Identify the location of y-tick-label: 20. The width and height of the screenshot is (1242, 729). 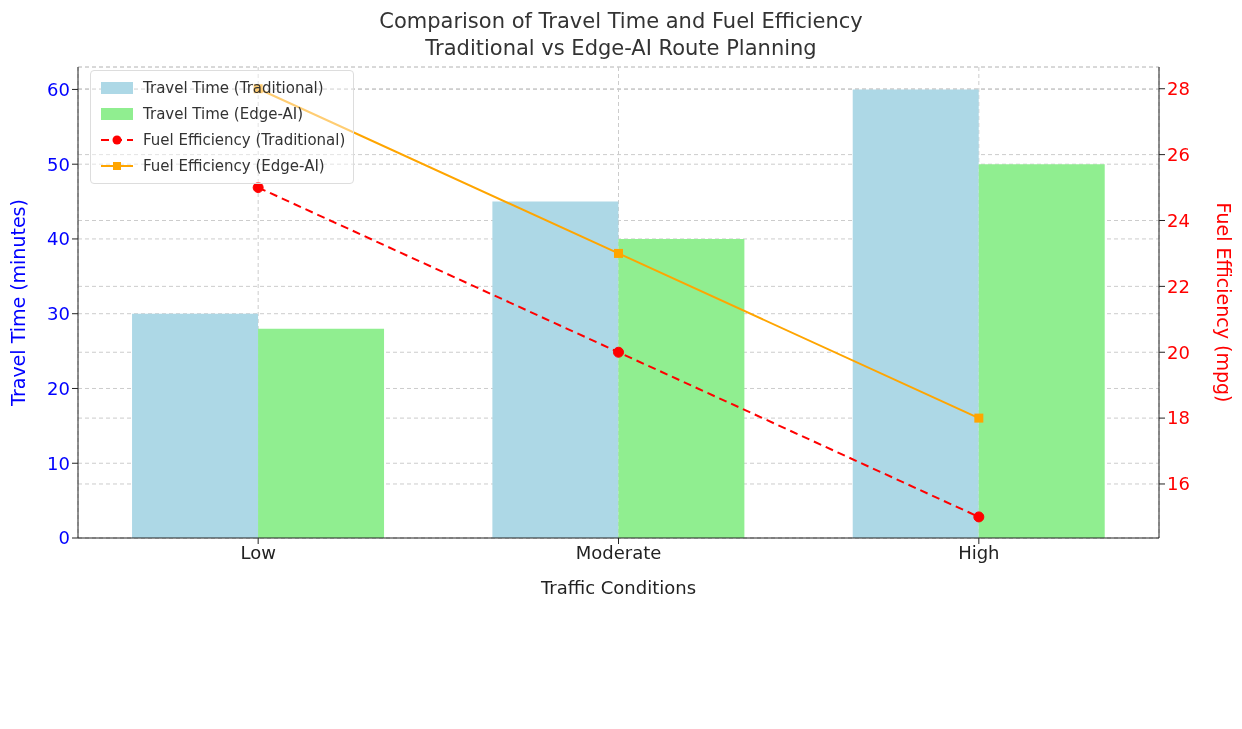
(58, 388).